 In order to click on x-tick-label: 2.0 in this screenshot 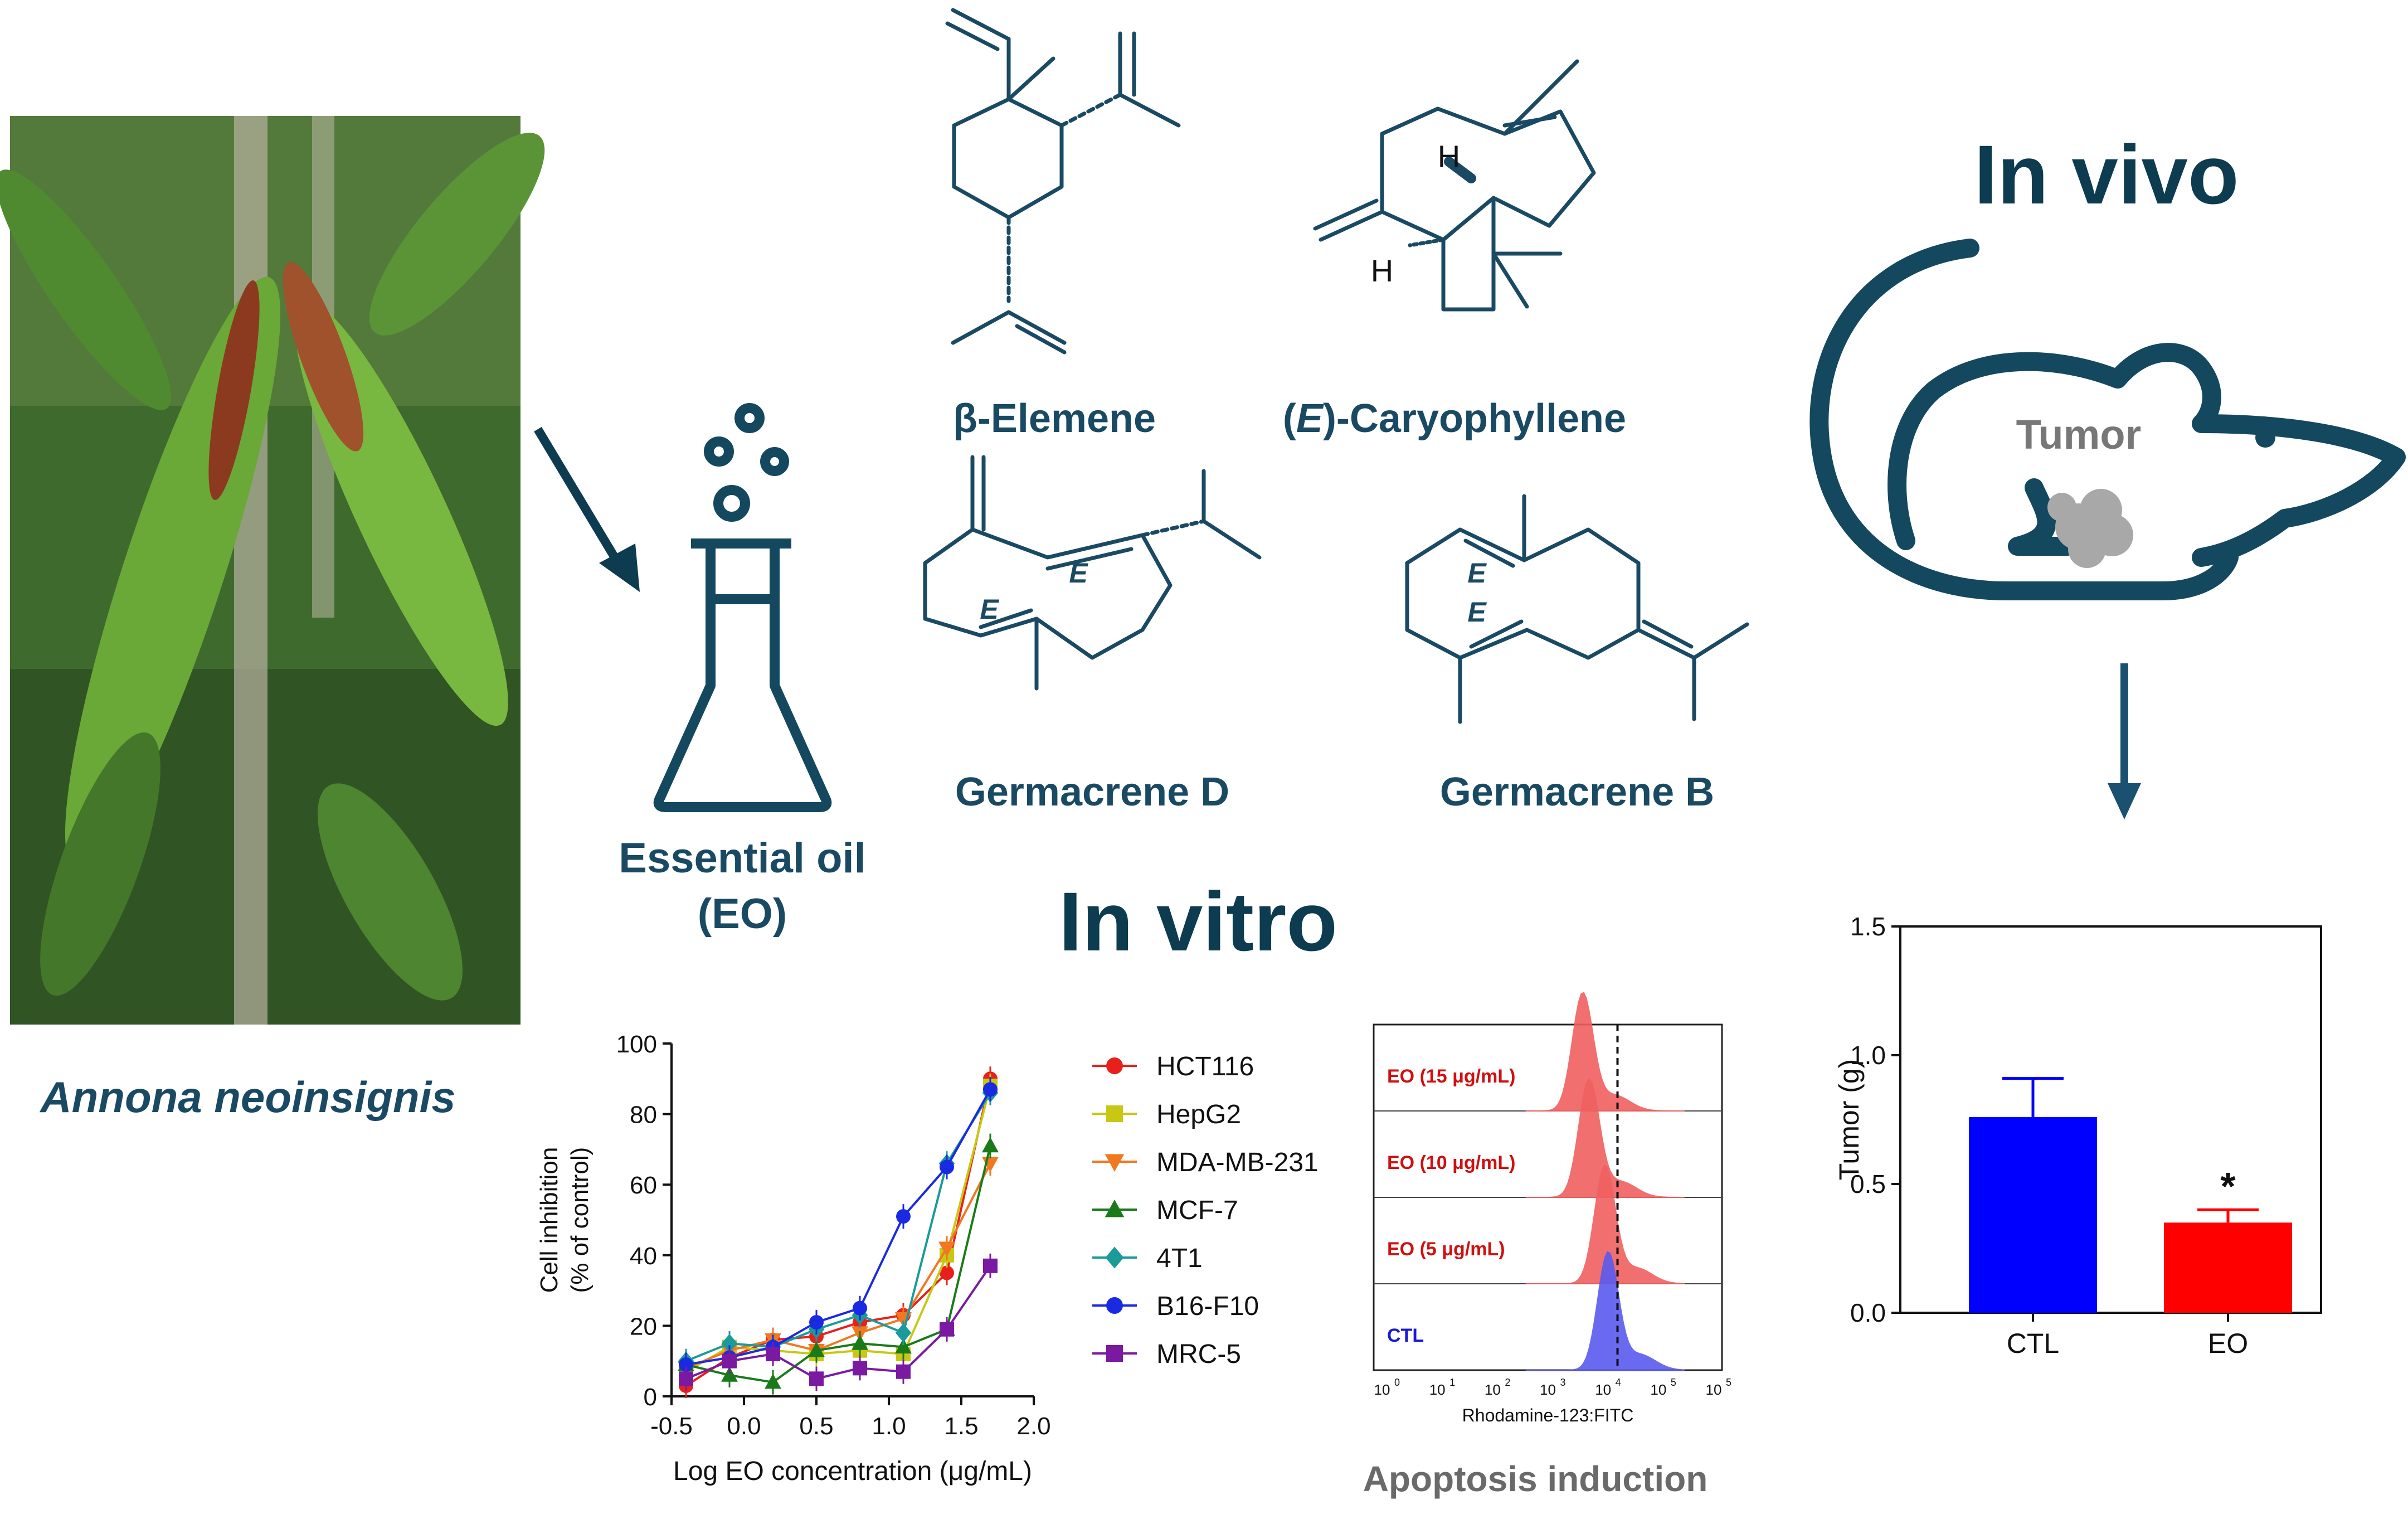, I will do `click(1033, 1426)`.